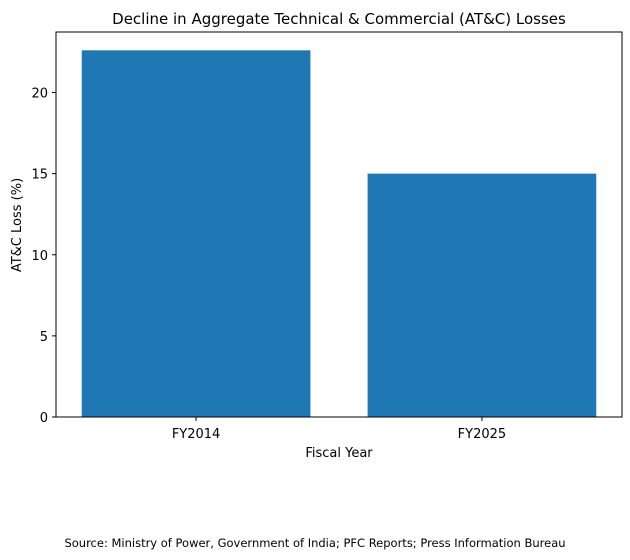  Describe the element at coordinates (339, 453) in the screenshot. I see `x-axis-label: Fiscal Year` at that location.